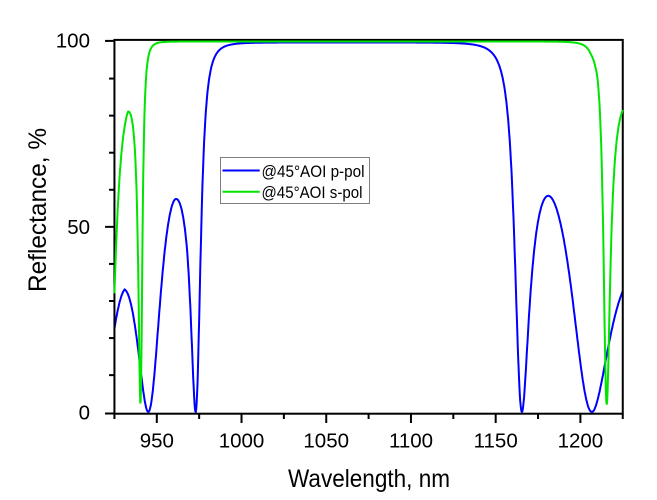 This screenshot has width=657, height=500. What do you see at coordinates (369, 479) in the screenshot?
I see `svg-text: Wavelength, nm` at bounding box center [369, 479].